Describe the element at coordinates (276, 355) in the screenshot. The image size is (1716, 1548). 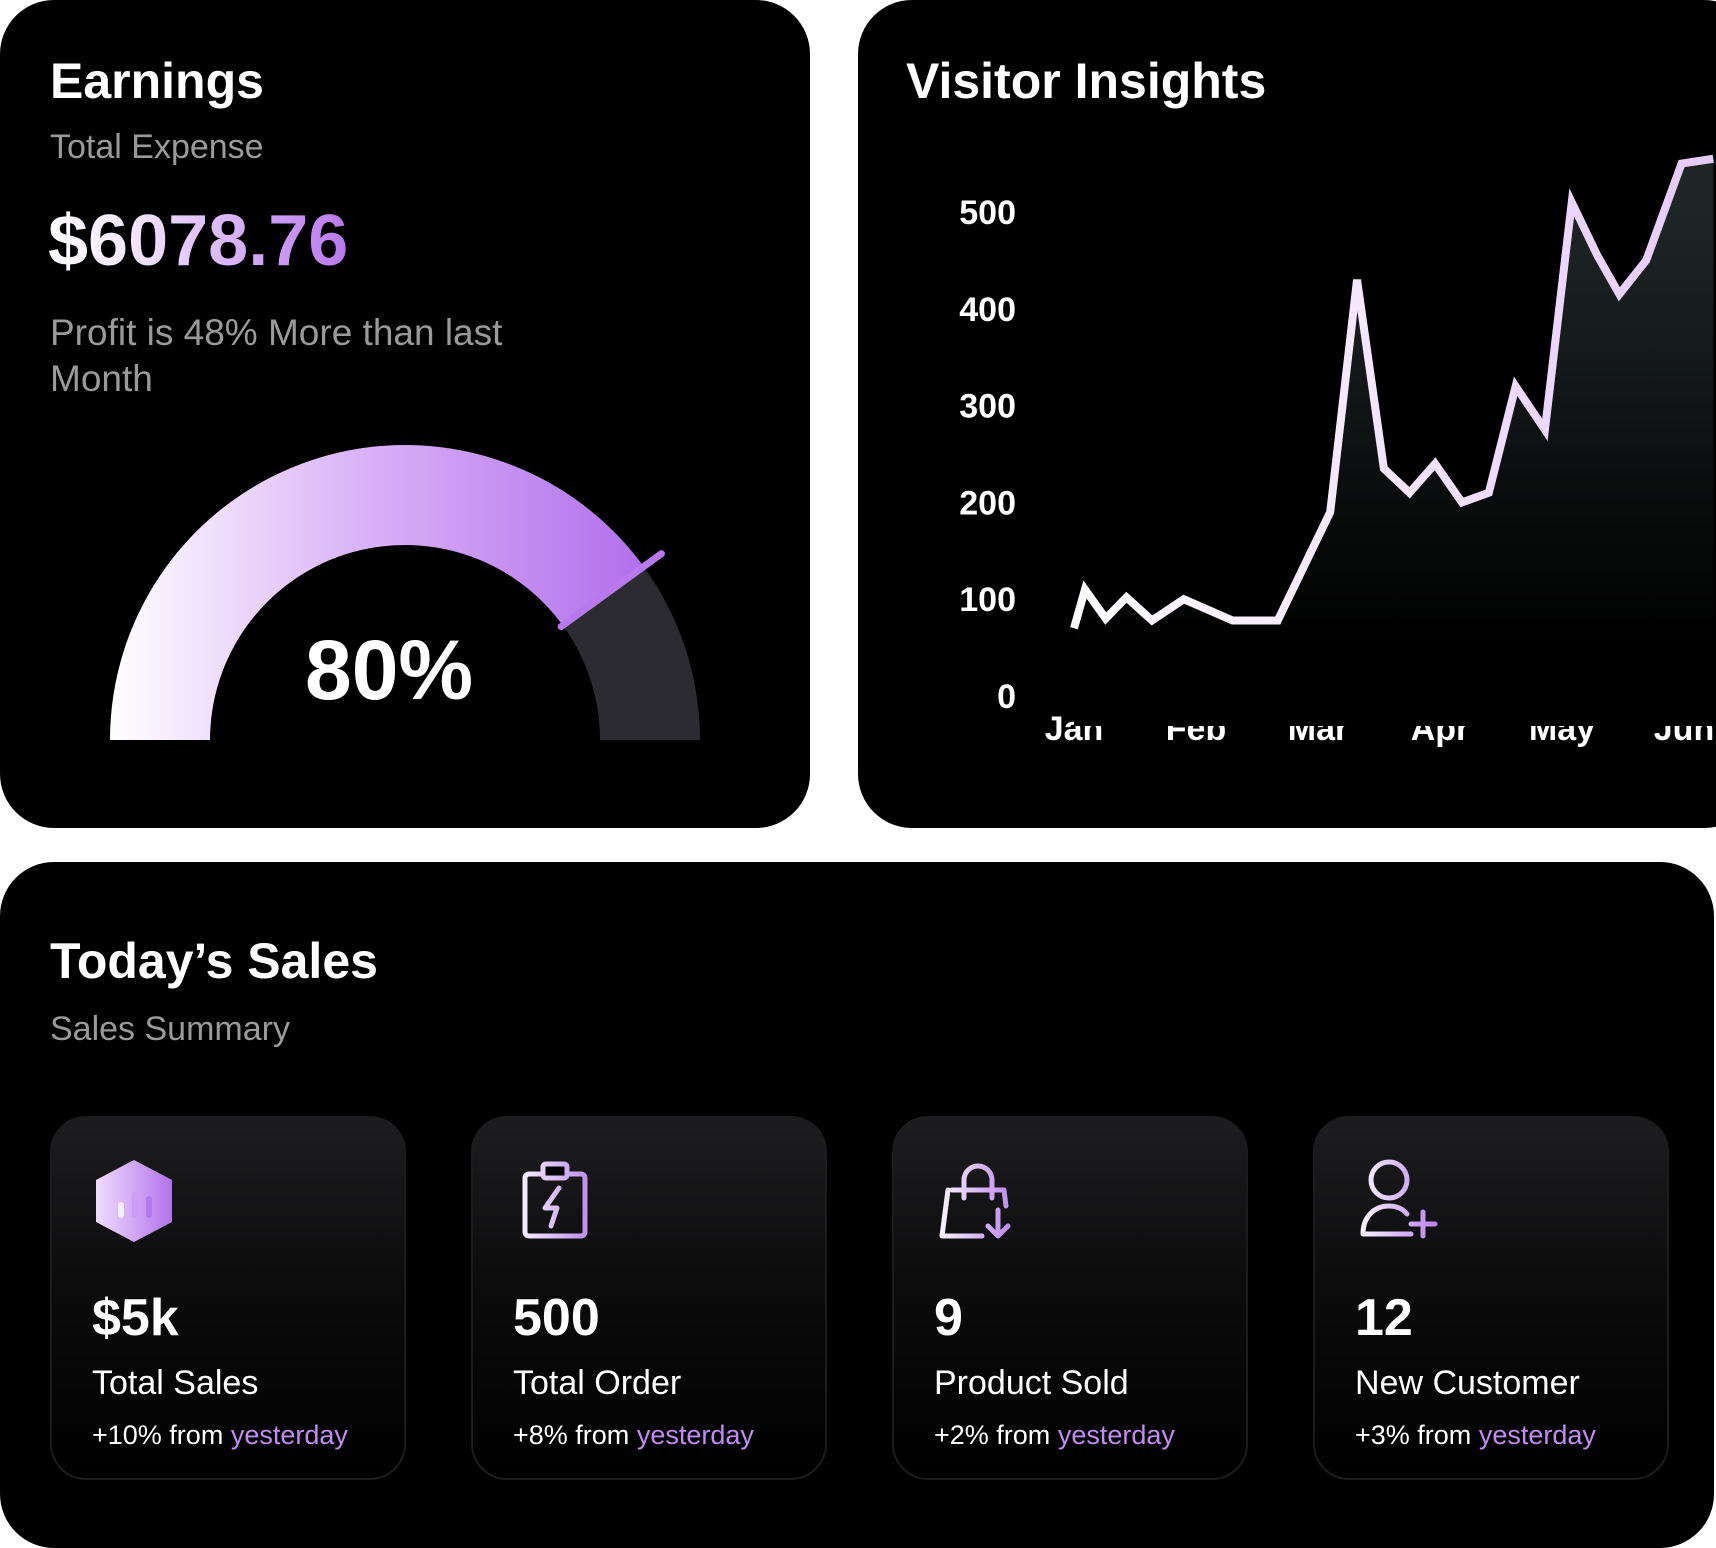
I see `profit-text: Profit is 48% More than last Month` at that location.